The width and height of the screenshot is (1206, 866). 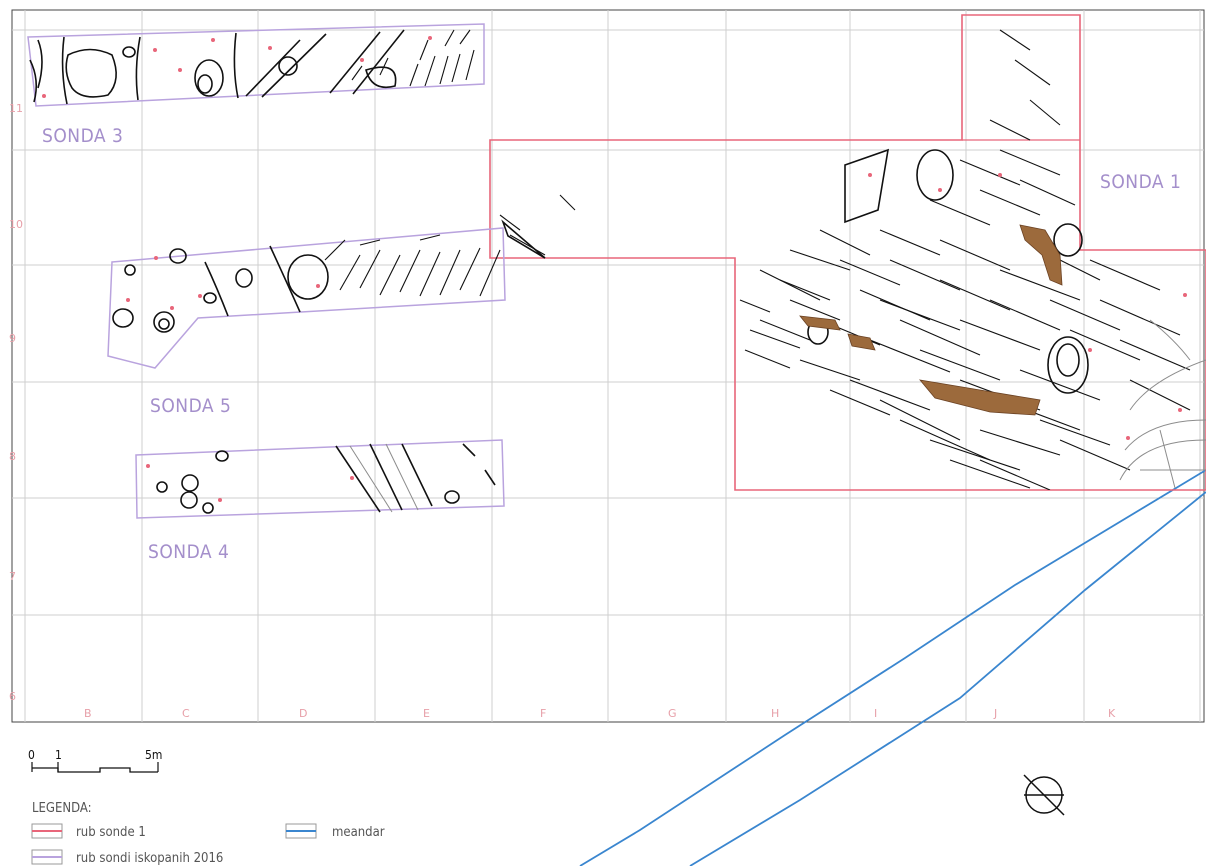 I want to click on sonda-5-label: SONDA 5, so click(x=190, y=406).